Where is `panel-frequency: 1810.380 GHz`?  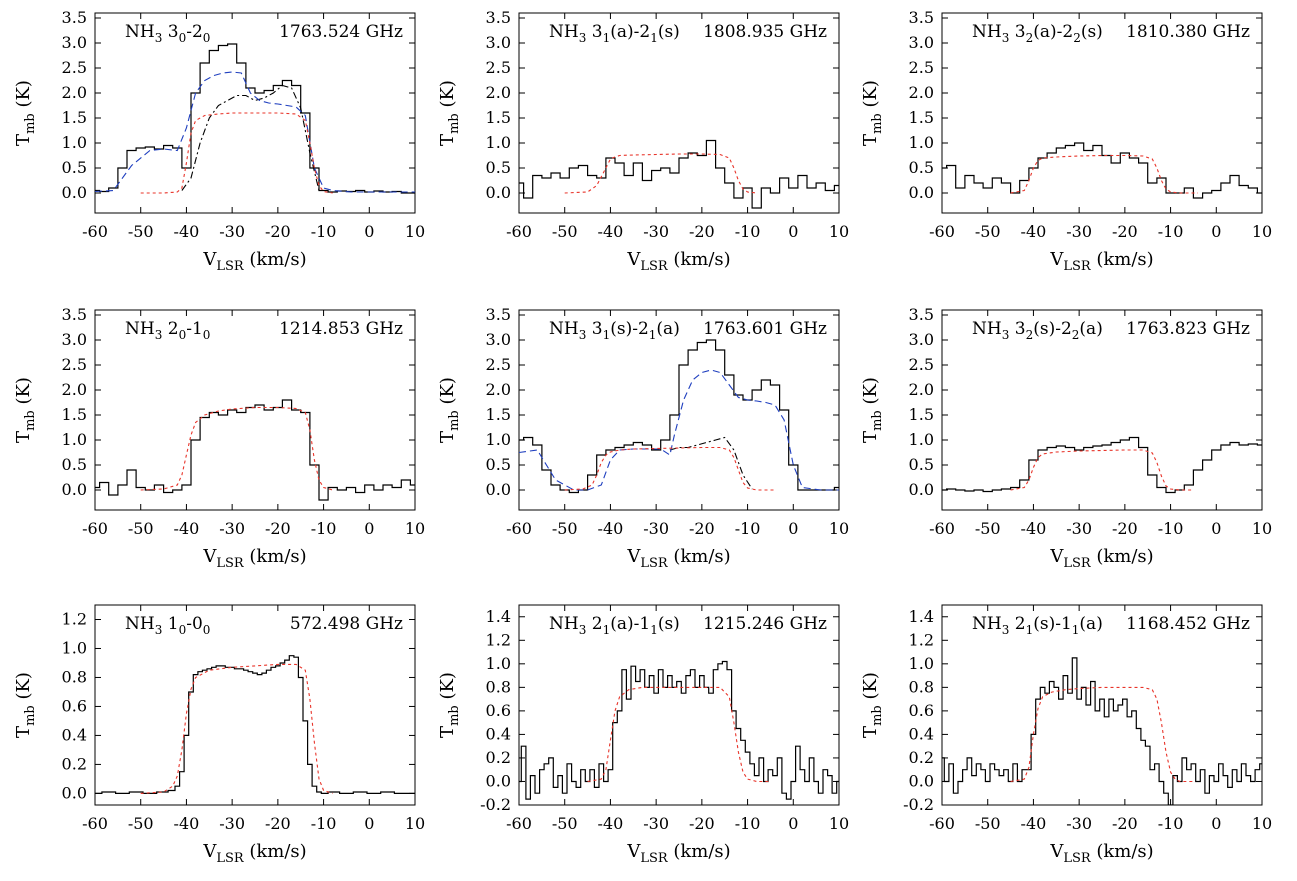 panel-frequency: 1810.380 GHz is located at coordinates (1188, 32).